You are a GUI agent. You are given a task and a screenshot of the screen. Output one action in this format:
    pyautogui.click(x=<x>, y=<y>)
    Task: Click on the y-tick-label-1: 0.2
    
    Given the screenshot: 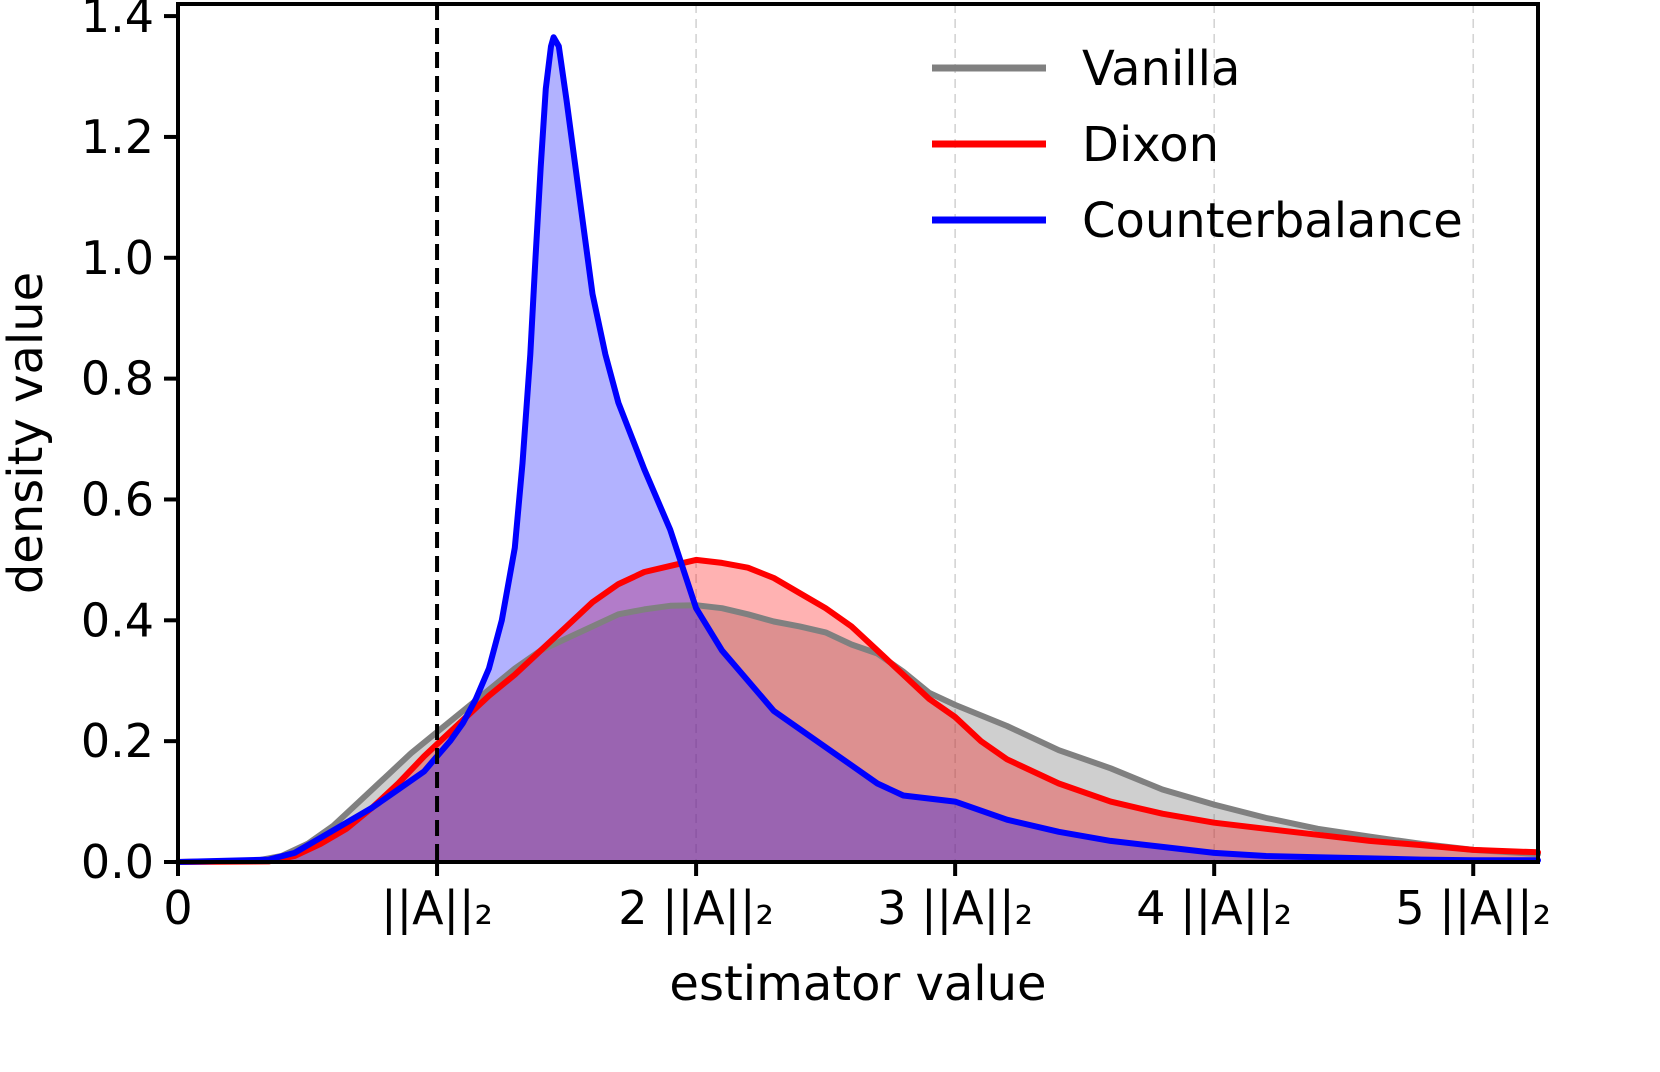 What is the action you would take?
    pyautogui.click(x=117, y=741)
    